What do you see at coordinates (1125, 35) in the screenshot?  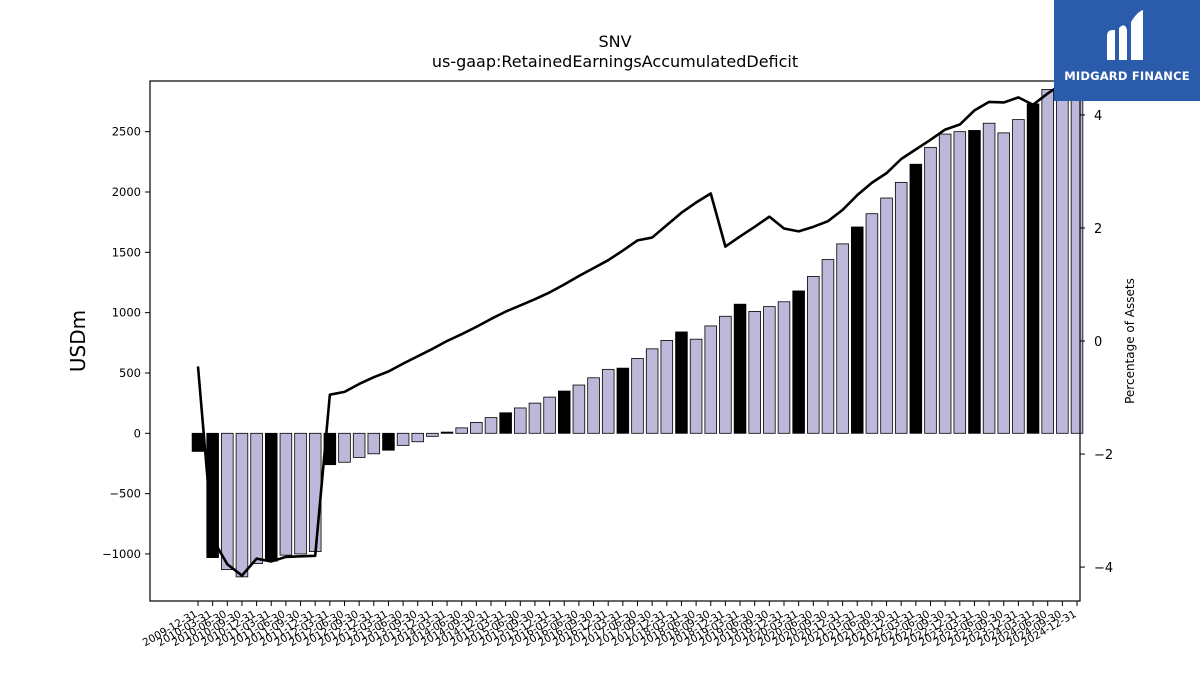 I see `logo-mark-icon` at bounding box center [1125, 35].